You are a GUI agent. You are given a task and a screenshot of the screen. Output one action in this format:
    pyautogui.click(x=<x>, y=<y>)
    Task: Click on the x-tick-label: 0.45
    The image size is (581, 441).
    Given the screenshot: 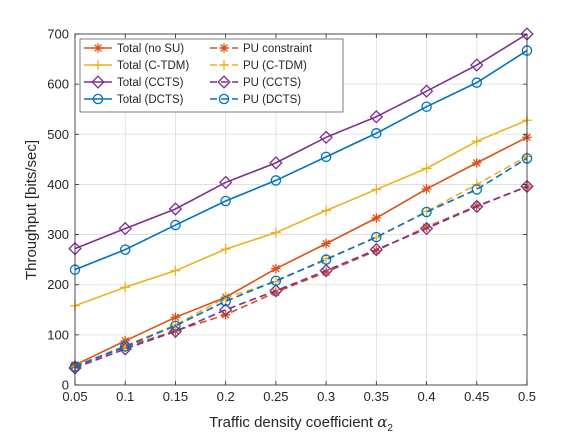 What is the action you would take?
    pyautogui.click(x=476, y=396)
    